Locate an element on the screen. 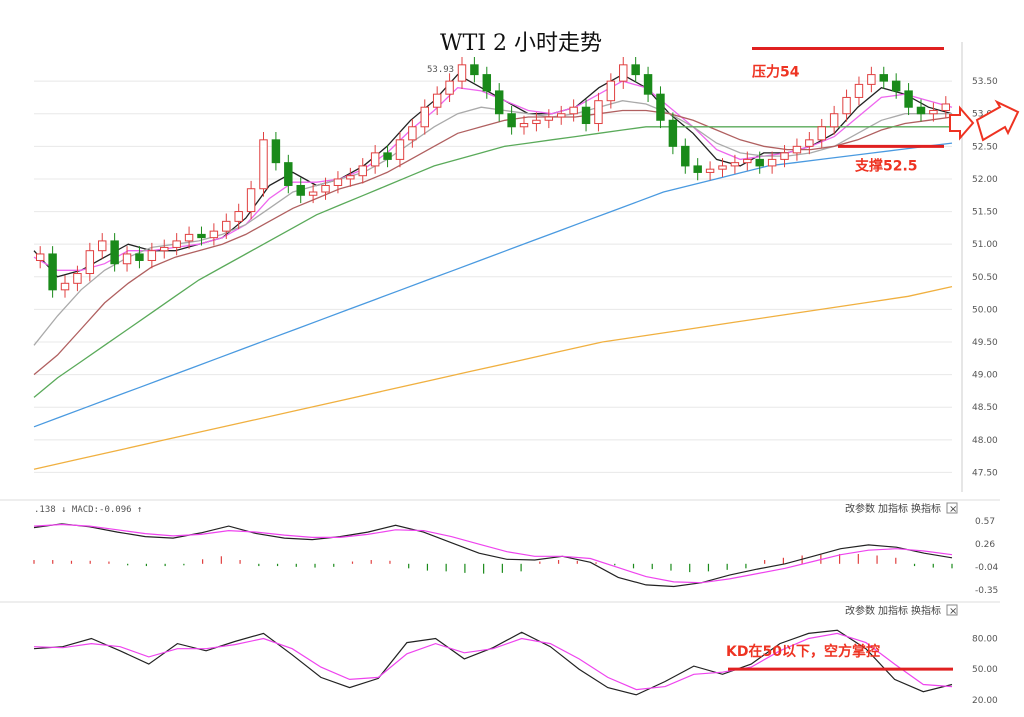 This screenshot has height=717, width=1024. y-tick-label: 51.00 is located at coordinates (985, 245).